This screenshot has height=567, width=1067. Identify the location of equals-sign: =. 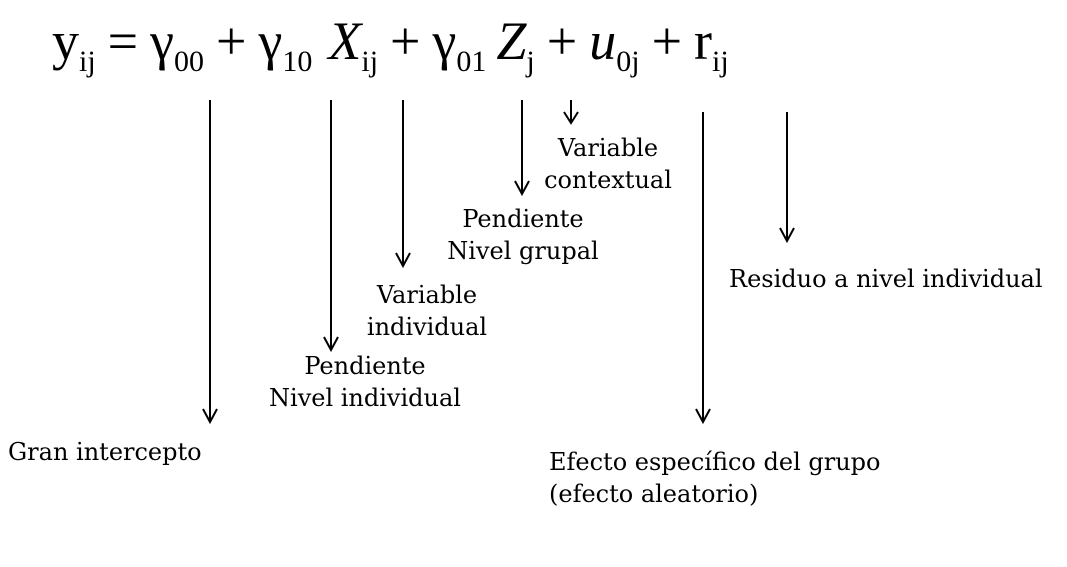
(123, 41).